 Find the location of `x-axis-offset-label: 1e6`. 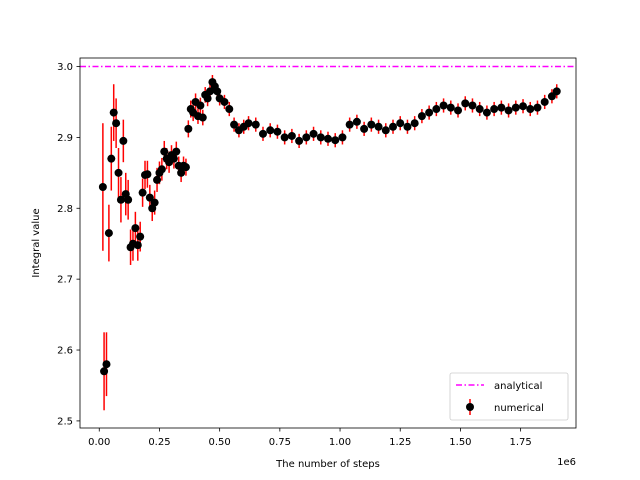

x-axis-offset-label: 1e6 is located at coordinates (566, 462).